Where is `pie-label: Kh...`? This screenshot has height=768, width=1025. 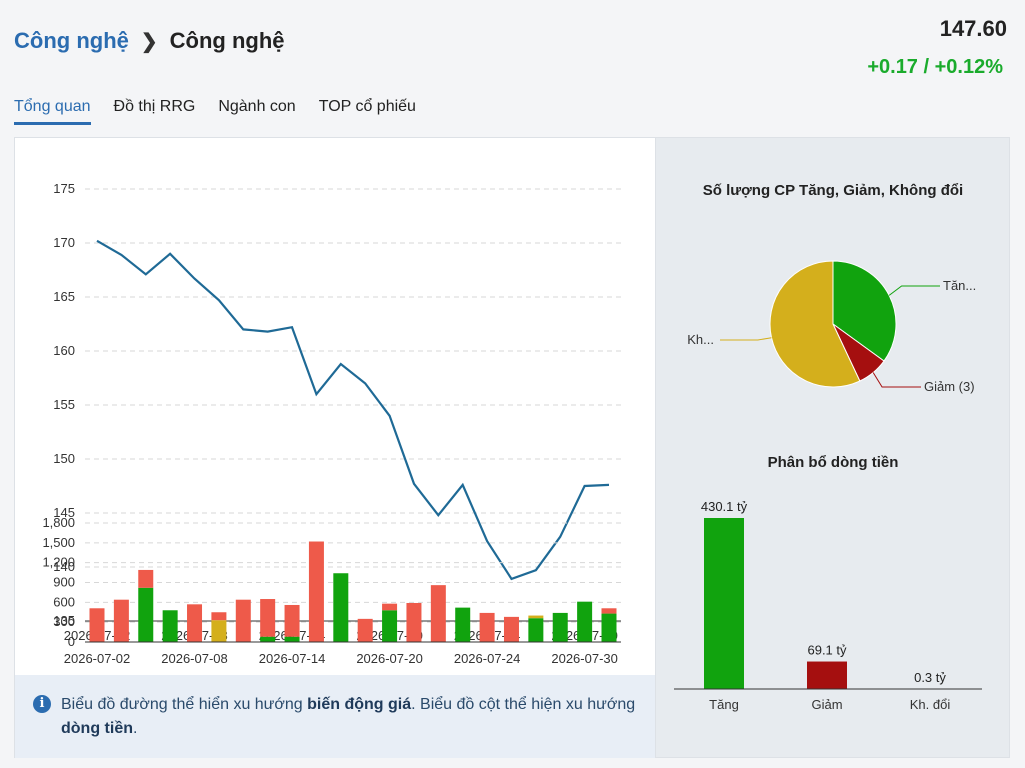 pie-label: Kh... is located at coordinates (700, 339).